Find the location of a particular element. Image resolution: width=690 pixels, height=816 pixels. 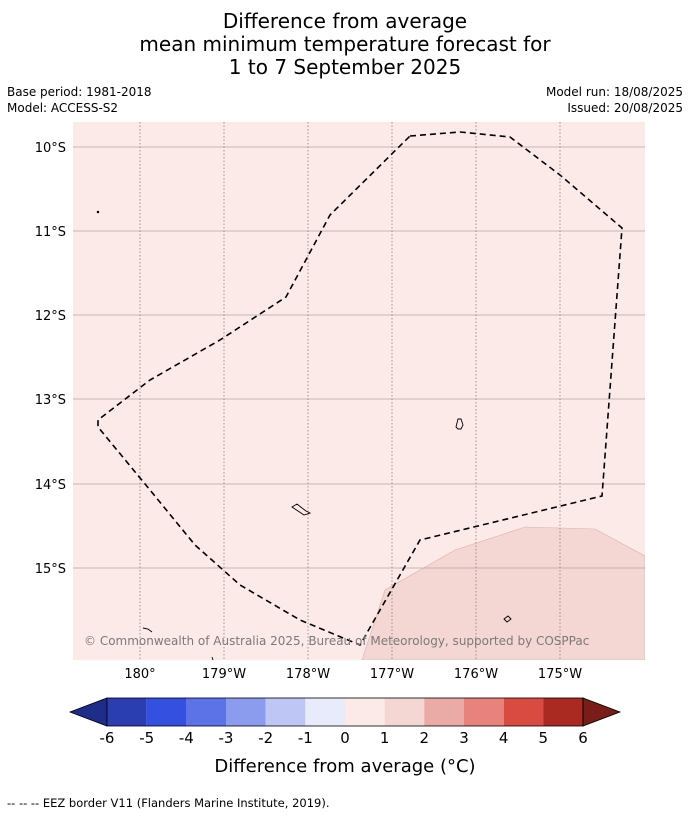

colorbar-label: Difference from average (°C) is located at coordinates (344, 766).